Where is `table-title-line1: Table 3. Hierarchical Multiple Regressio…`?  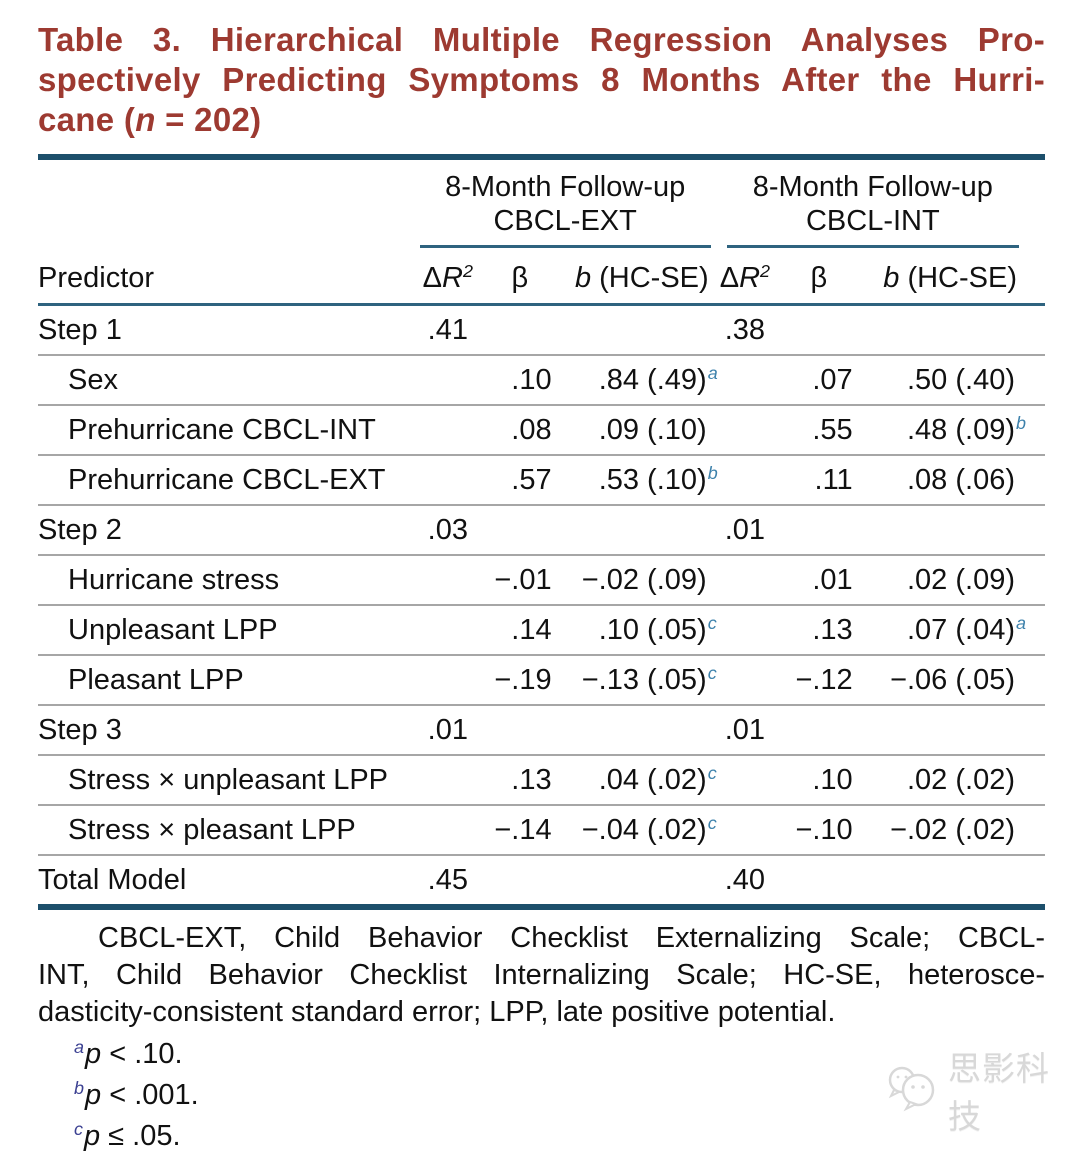
table-title-line1: Table 3. Hierarchical Multiple Regressio… is located at coordinates (541, 39).